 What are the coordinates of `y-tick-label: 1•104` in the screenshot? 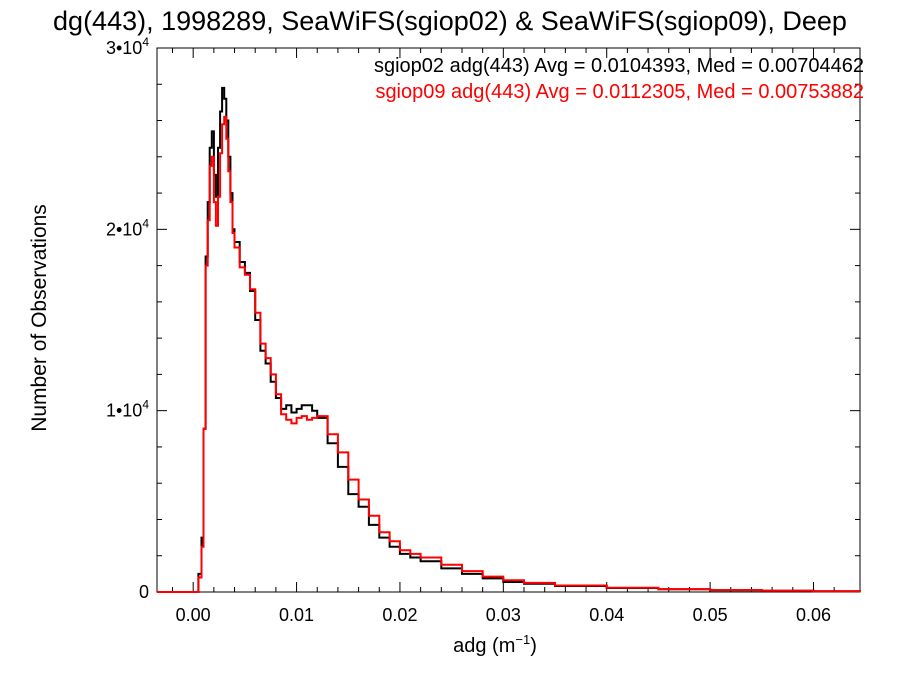 It's located at (127, 409).